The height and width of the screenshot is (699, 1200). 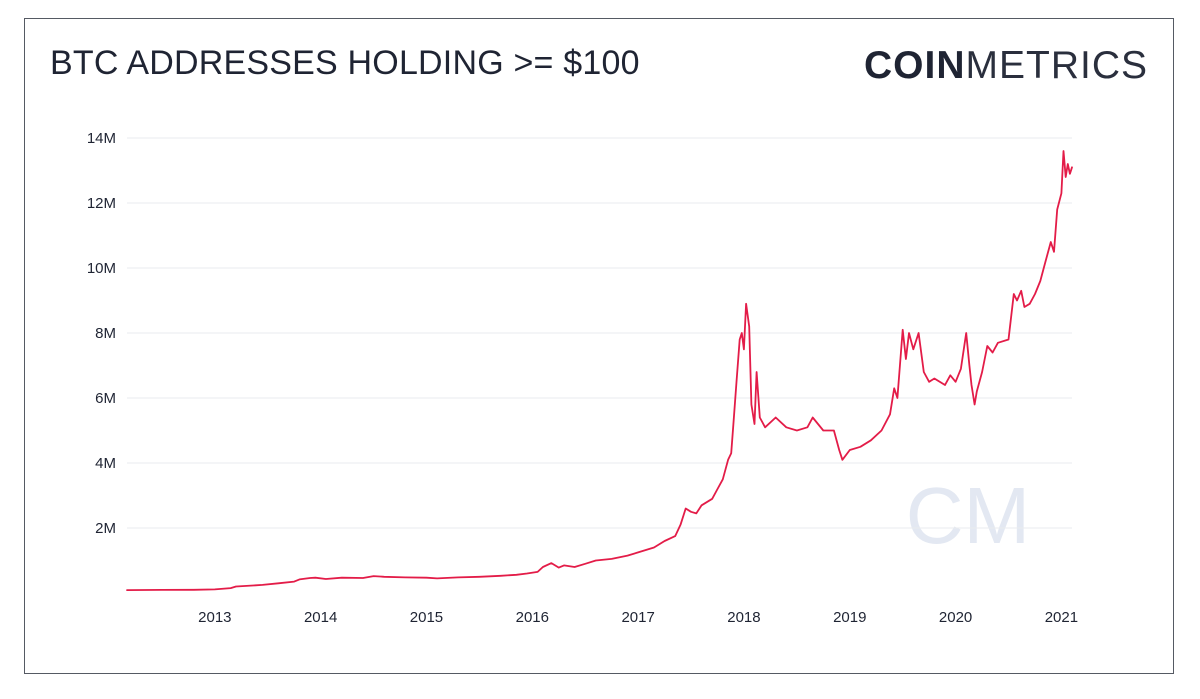 I want to click on x-tick-label: 2014, so click(x=320, y=617).